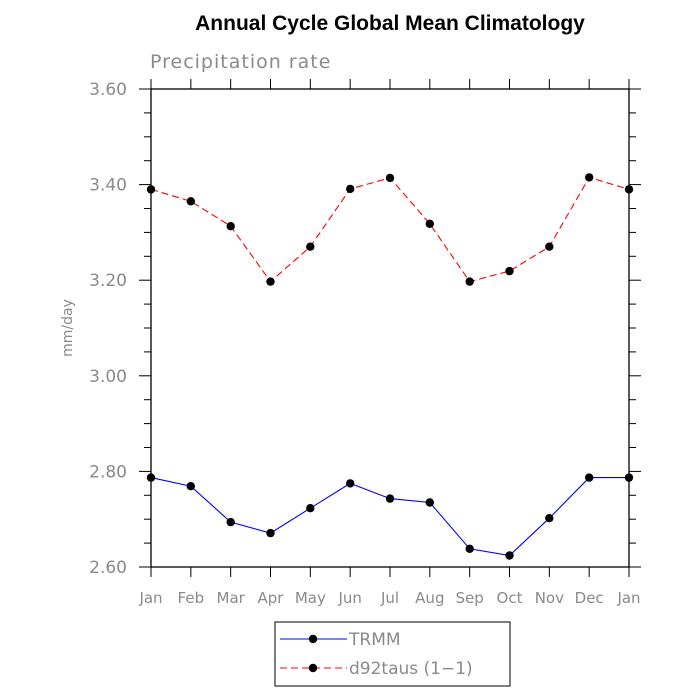 The width and height of the screenshot is (700, 700). Describe the element at coordinates (549, 598) in the screenshot. I see `x-tick-label: Nov` at that location.